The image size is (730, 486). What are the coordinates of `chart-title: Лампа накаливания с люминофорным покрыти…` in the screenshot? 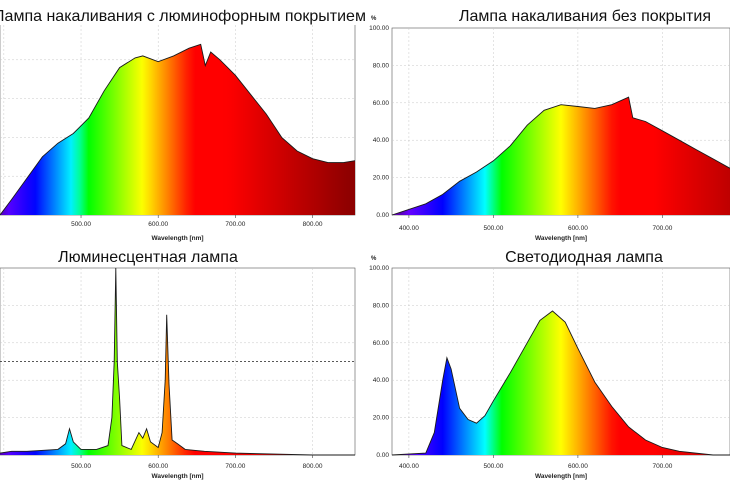 It's located at (183, 16).